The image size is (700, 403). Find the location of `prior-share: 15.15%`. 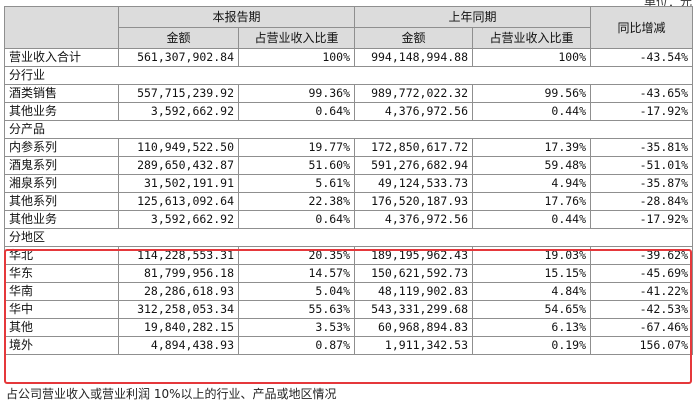

prior-share: 15.15% is located at coordinates (532, 273).